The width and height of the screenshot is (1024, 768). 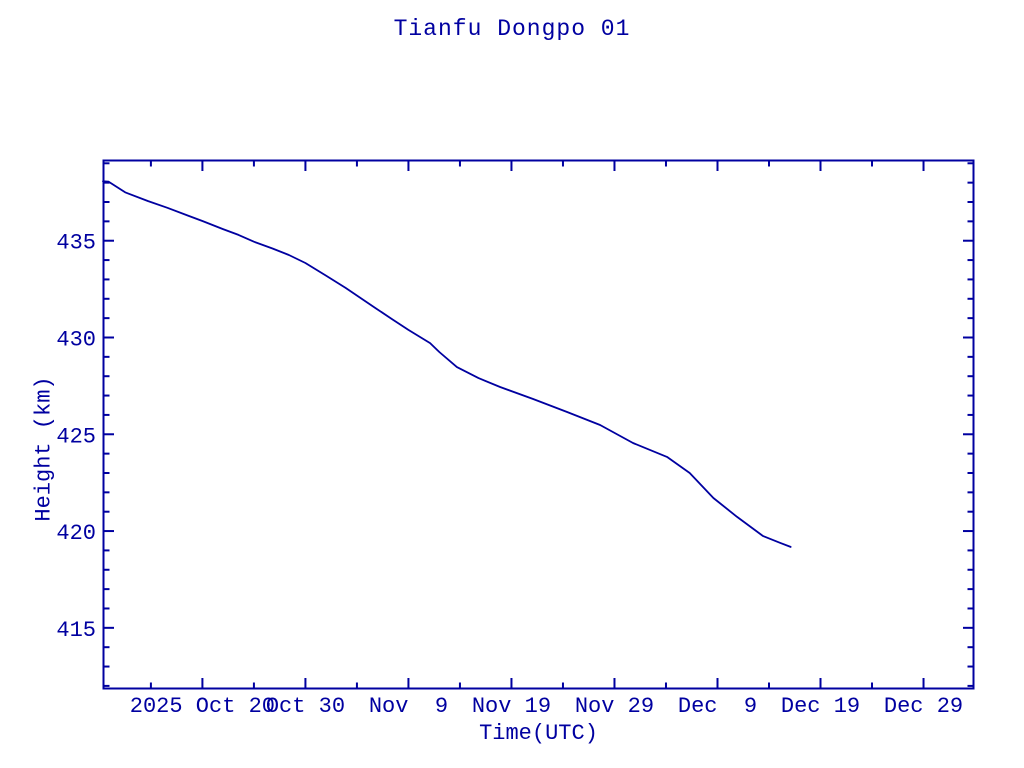 What do you see at coordinates (305, 706) in the screenshot?
I see `x-tick-label: Oct 30` at bounding box center [305, 706].